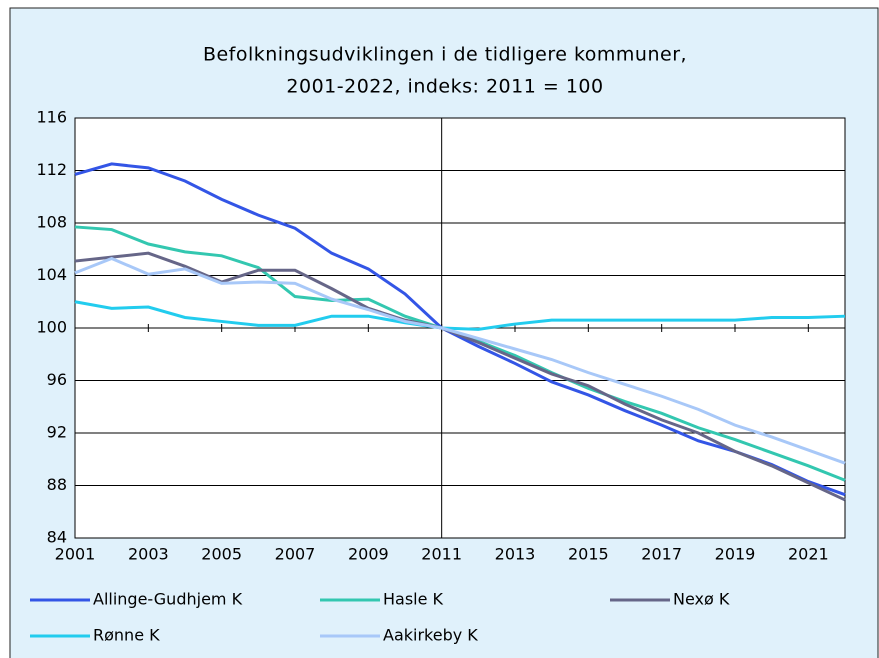 Image resolution: width=879 pixels, height=658 pixels. What do you see at coordinates (126, 635) in the screenshot?
I see `legend-label: Rønne K` at bounding box center [126, 635].